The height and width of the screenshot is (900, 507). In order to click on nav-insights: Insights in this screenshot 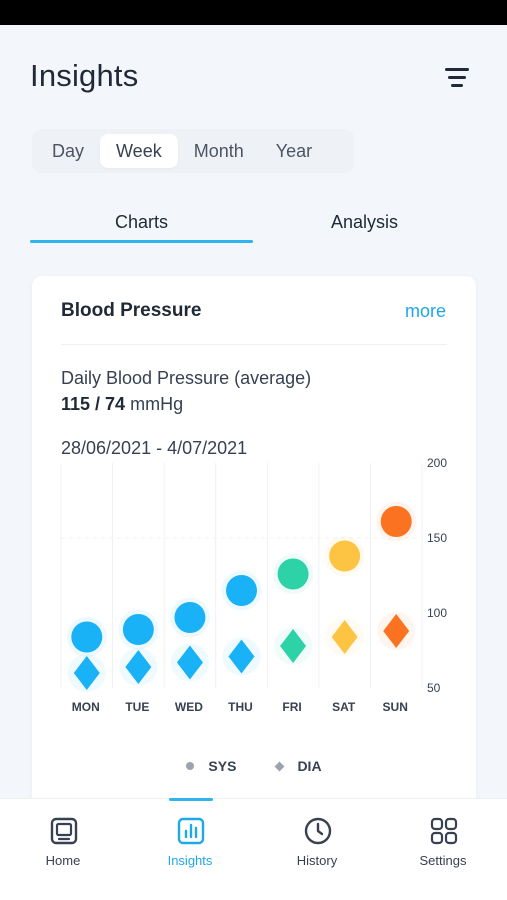, I will do `click(190, 849)`.